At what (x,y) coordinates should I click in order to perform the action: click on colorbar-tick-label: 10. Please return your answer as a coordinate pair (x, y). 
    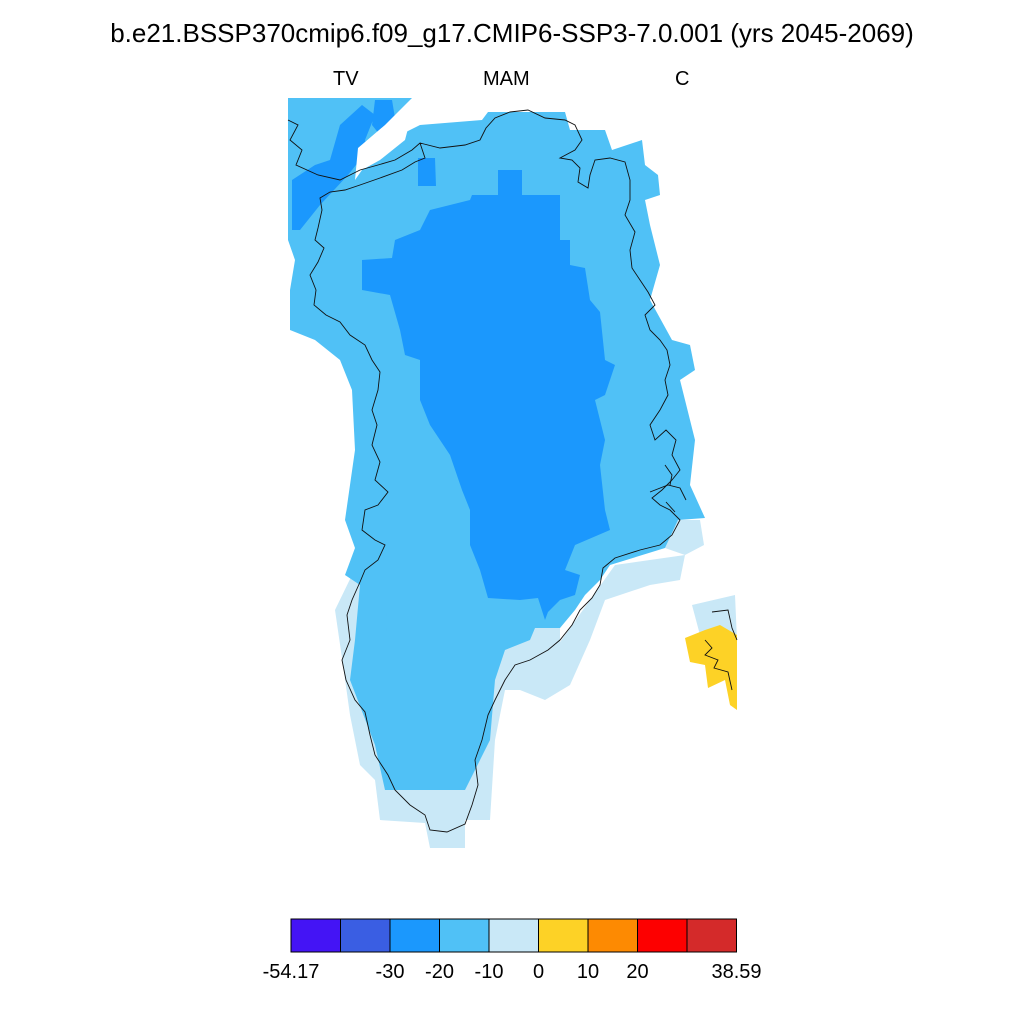
    Looking at the image, I should click on (588, 972).